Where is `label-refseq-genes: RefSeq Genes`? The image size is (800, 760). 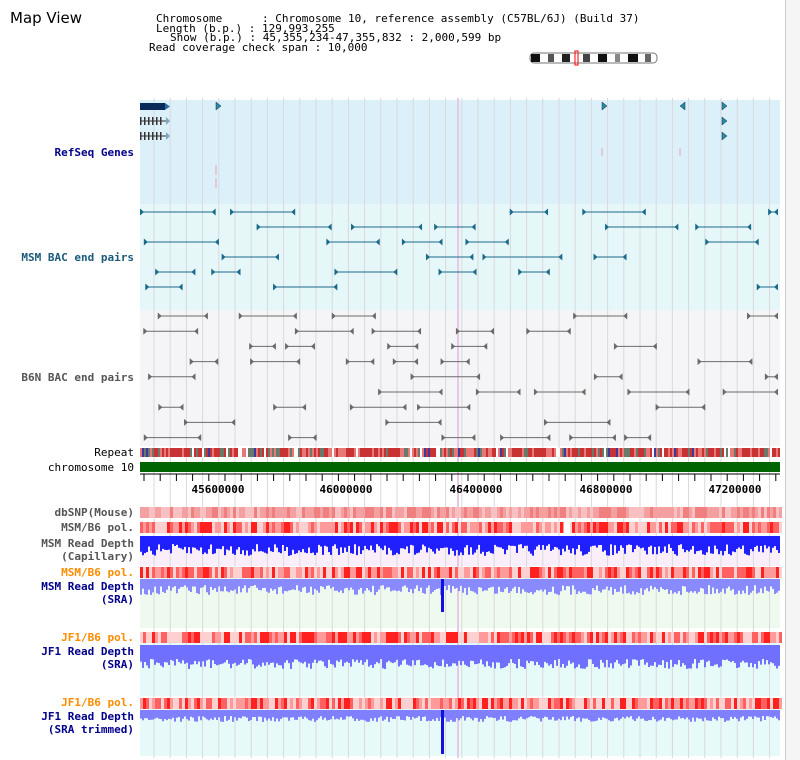 label-refseq-genes: RefSeq Genes is located at coordinates (94, 152).